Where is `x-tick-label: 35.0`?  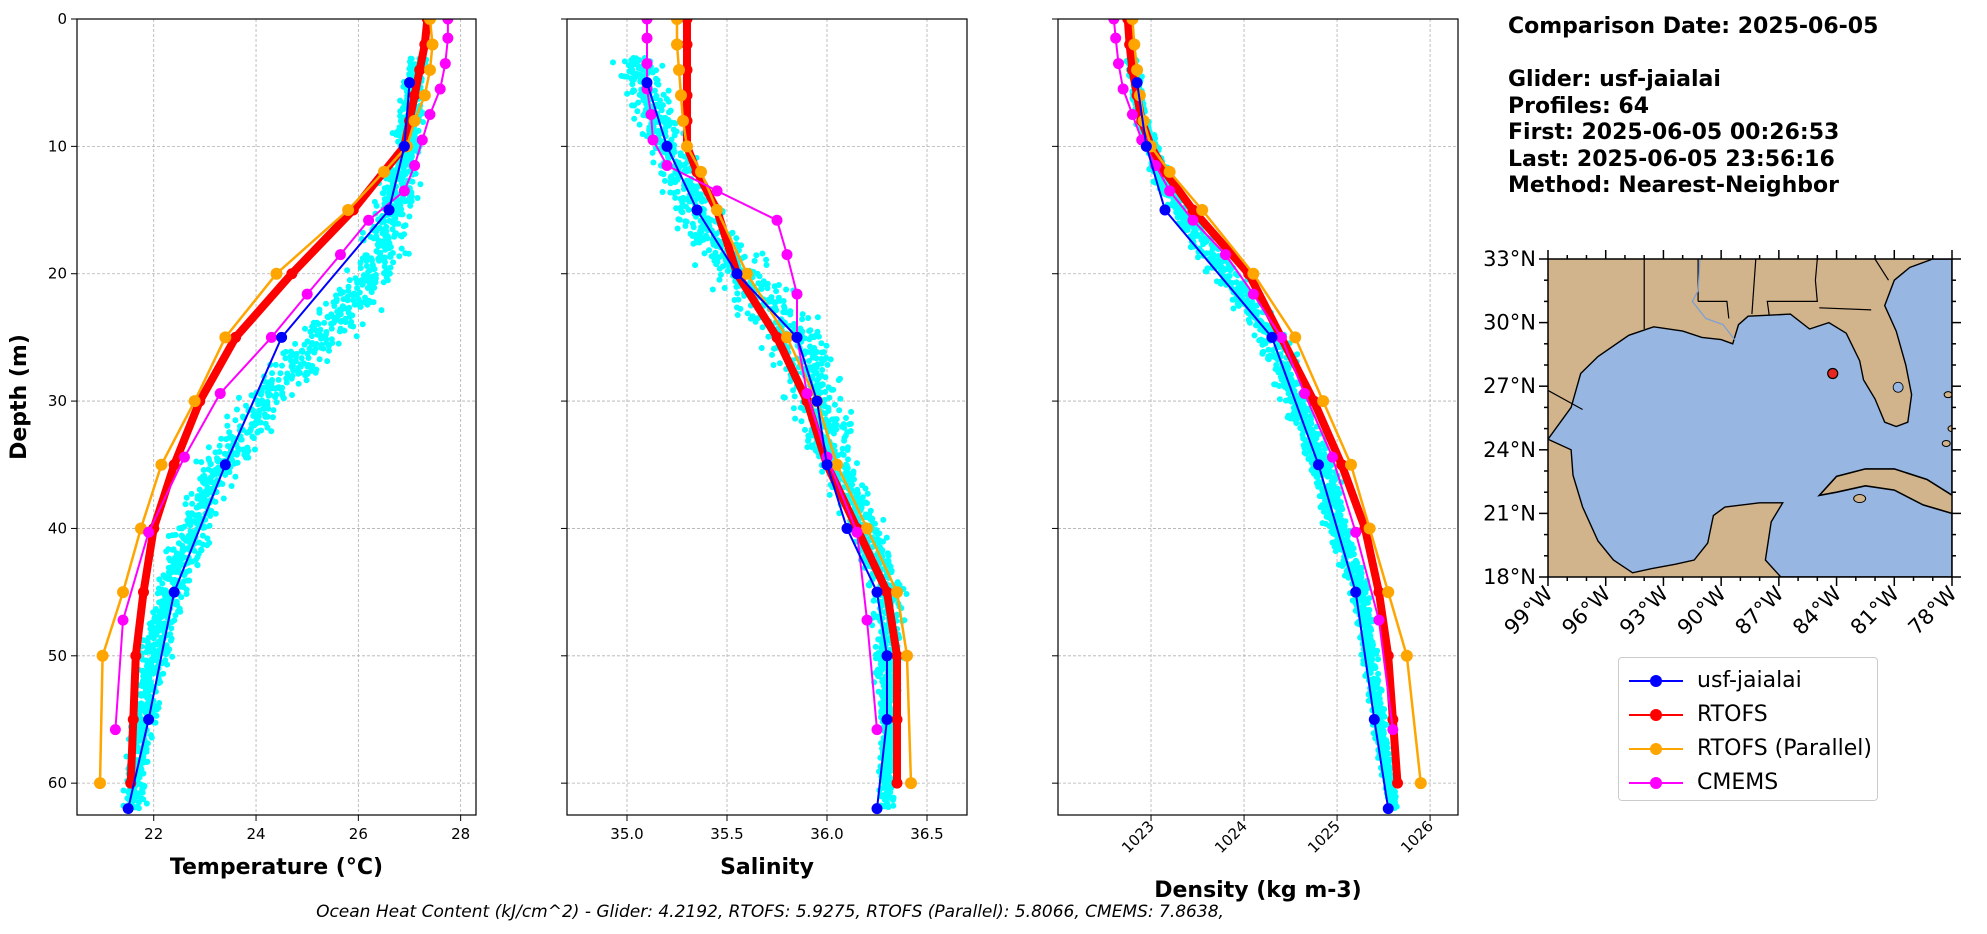
x-tick-label: 35.0 is located at coordinates (626, 834).